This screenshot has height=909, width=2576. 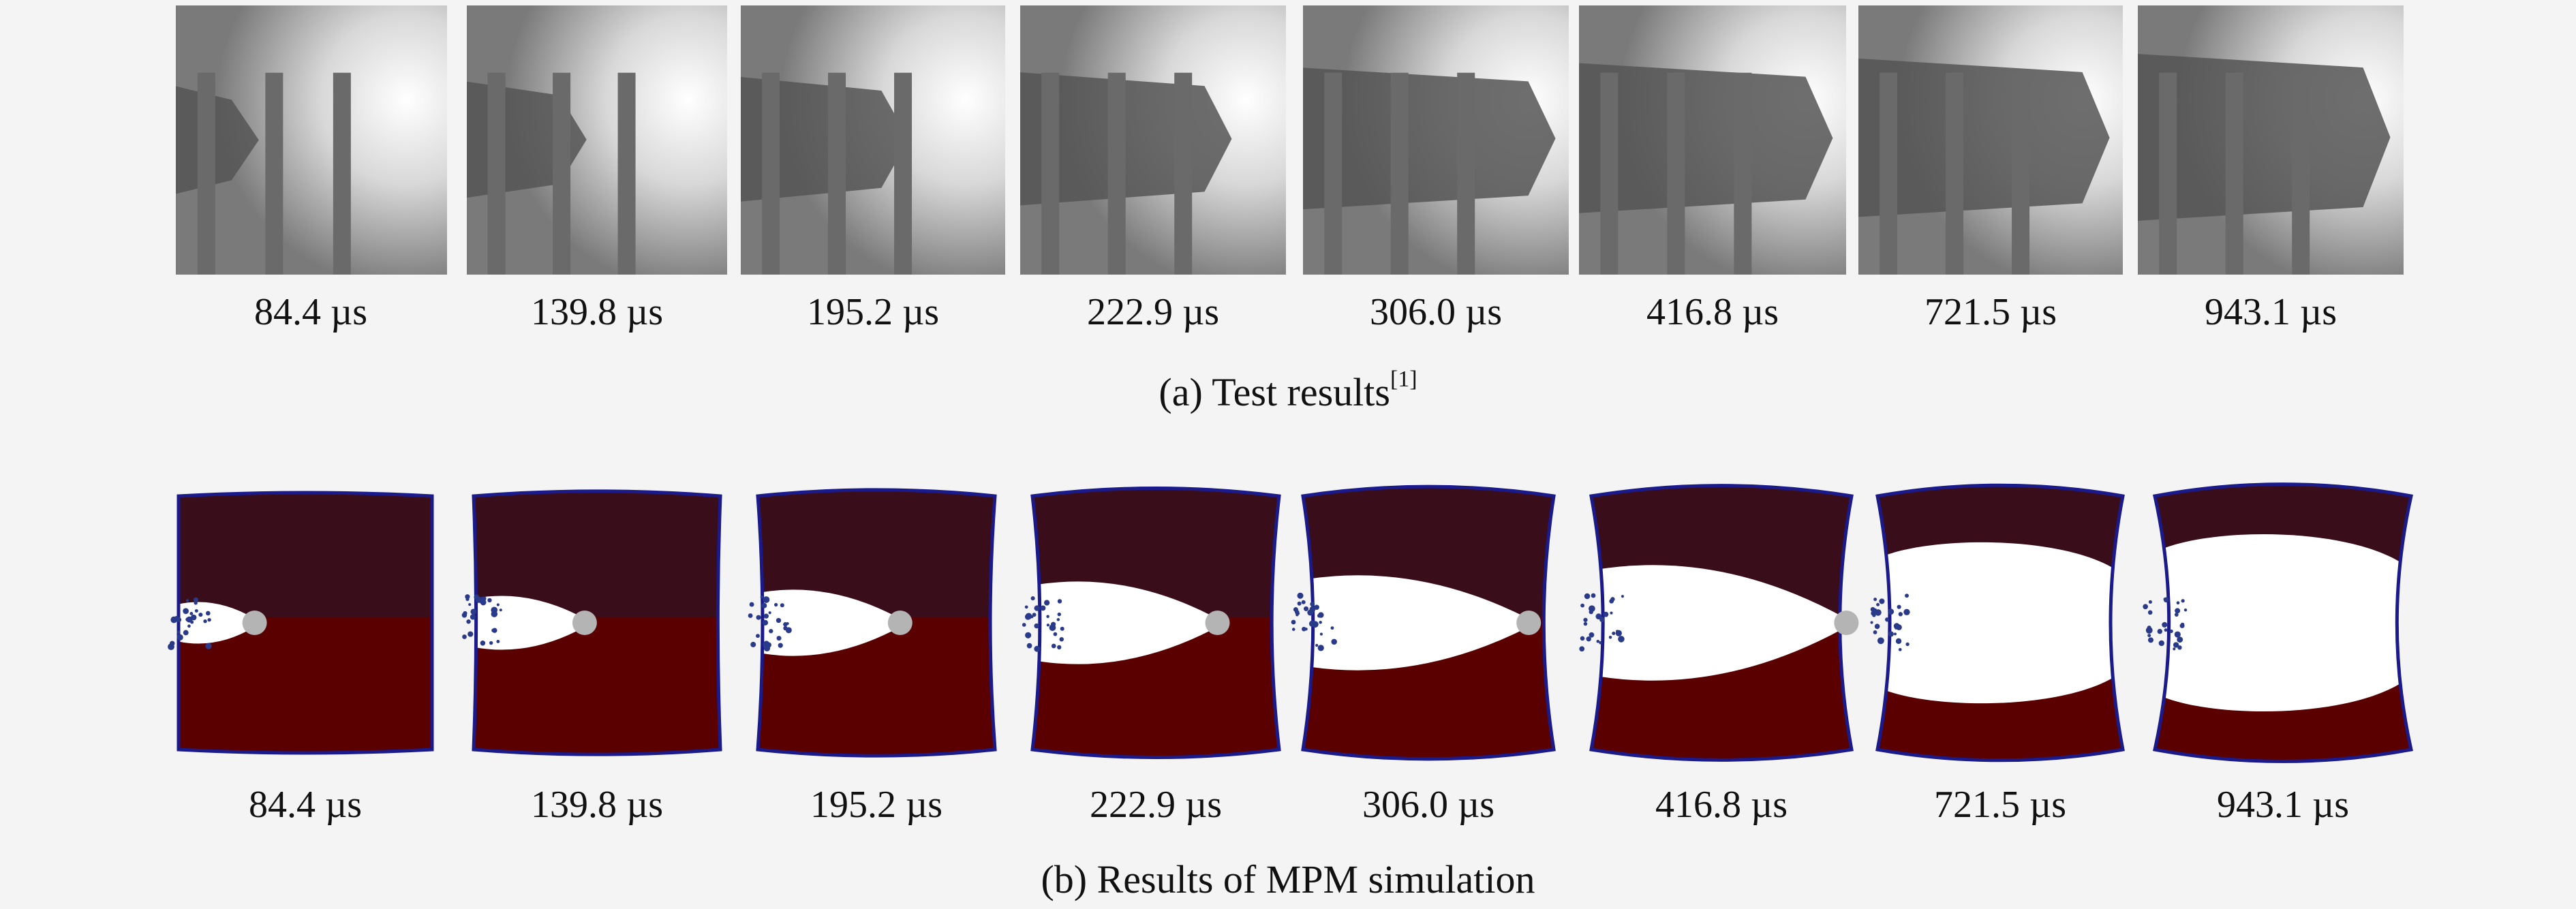 What do you see at coordinates (1990, 312) in the screenshot?
I see `time-label: 721.5 µs` at bounding box center [1990, 312].